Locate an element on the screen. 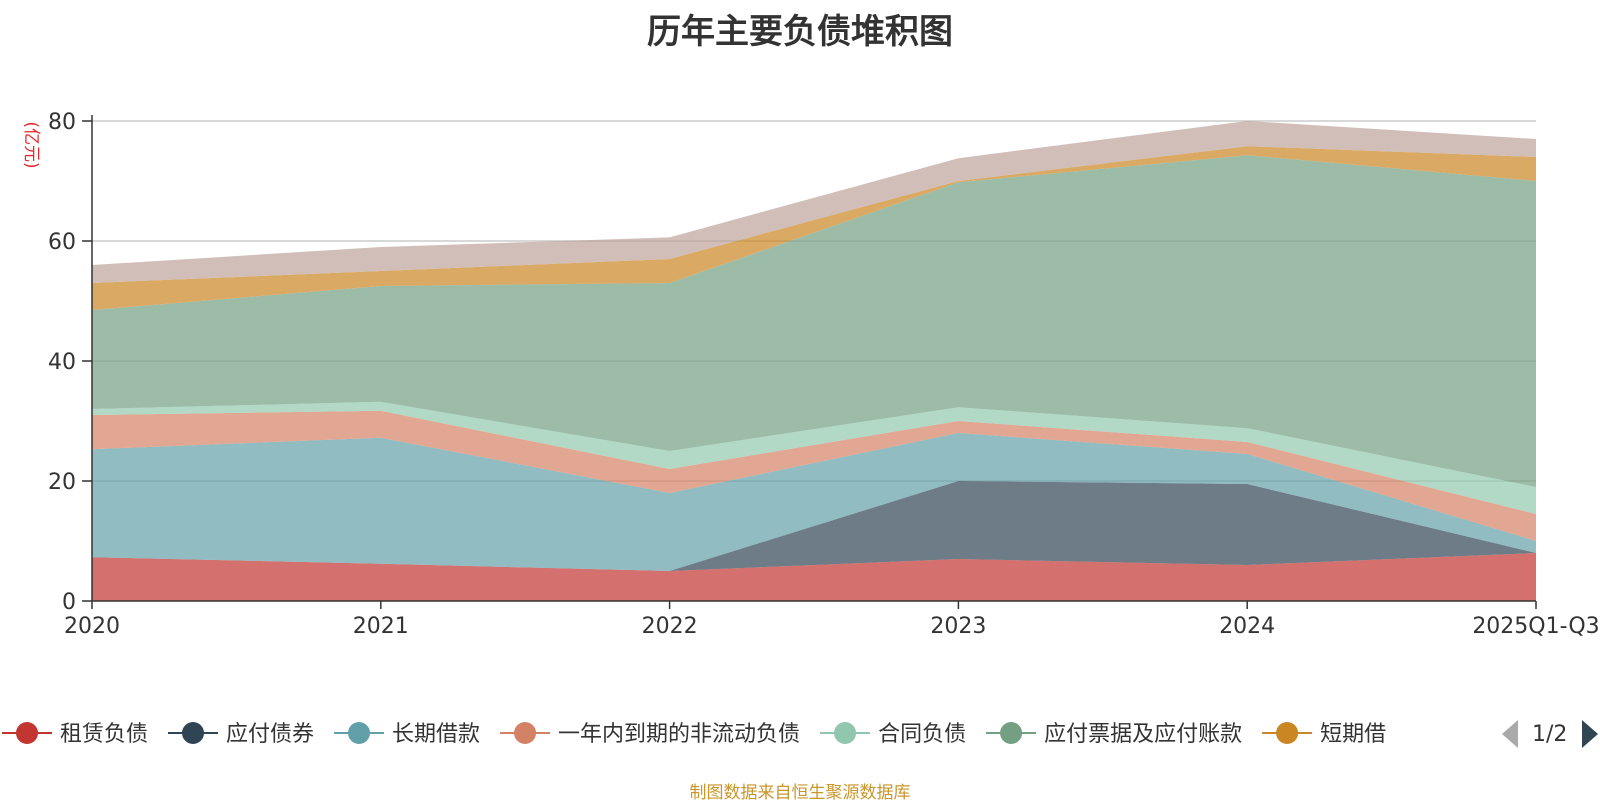 This screenshot has width=1600, height=803. chart-title: 历年主要负债堆积图 is located at coordinates (800, 32).